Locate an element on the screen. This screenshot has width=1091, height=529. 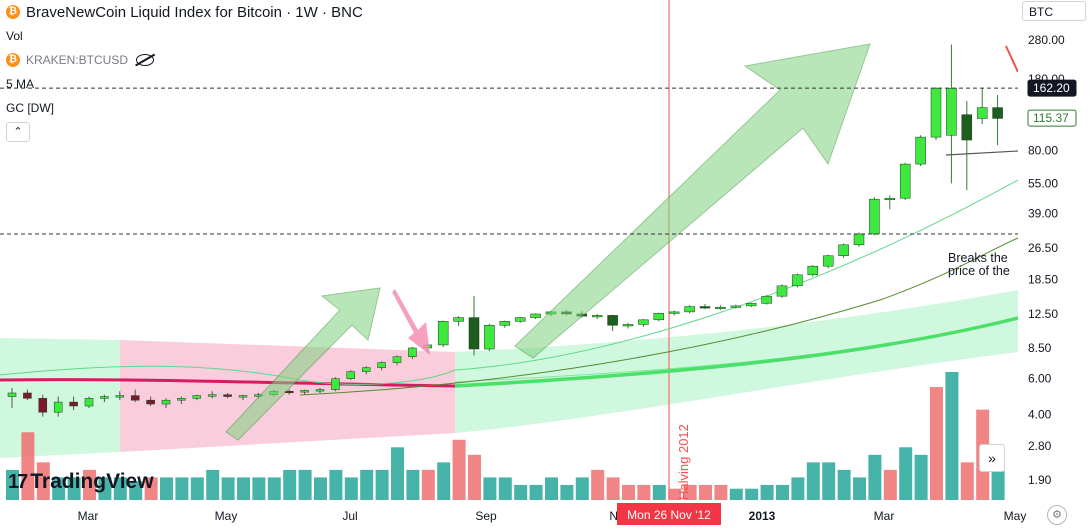
band-green-top-left is located at coordinates (60, 355).